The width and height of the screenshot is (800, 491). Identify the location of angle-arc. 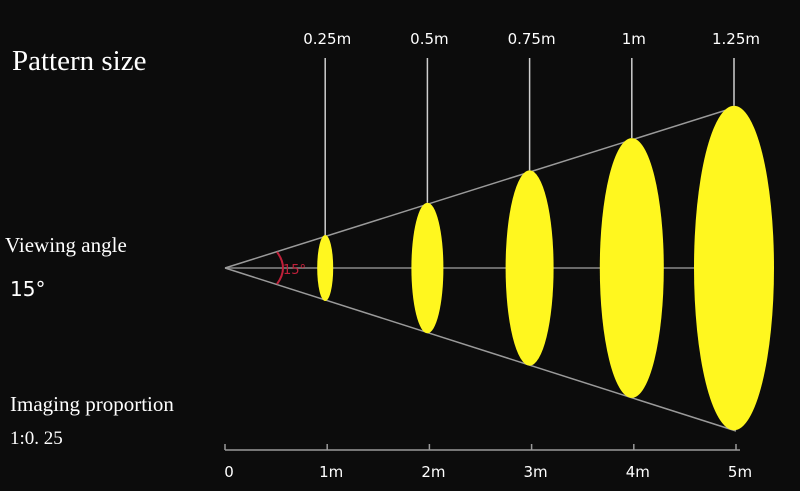
(280, 268).